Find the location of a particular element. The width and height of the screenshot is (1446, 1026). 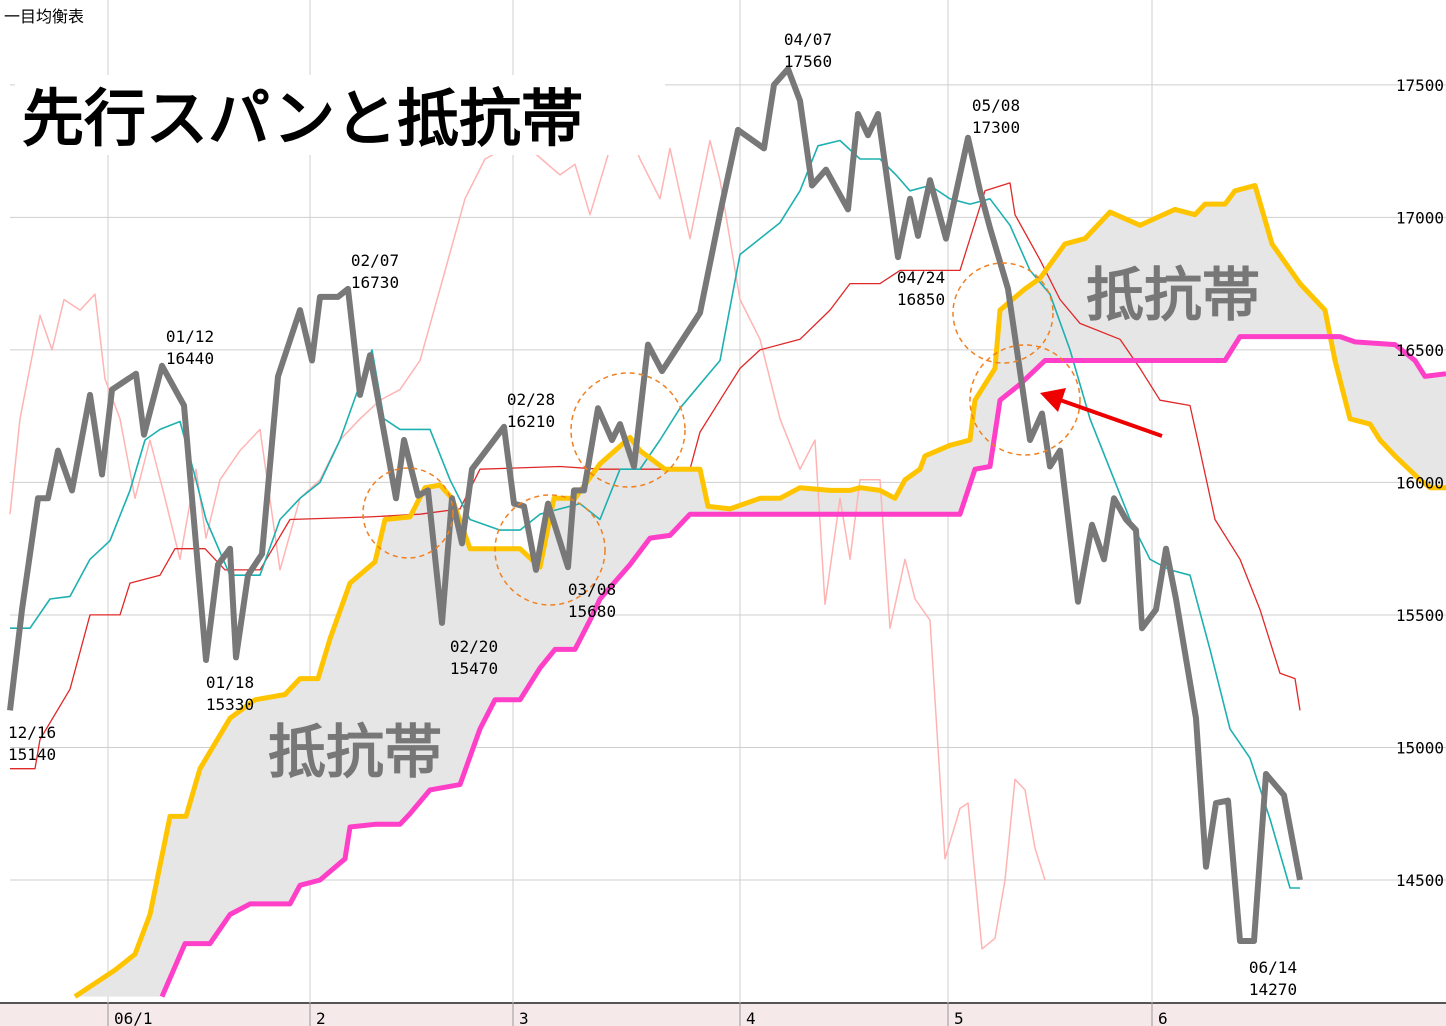

y-tick-label: 14500 is located at coordinates (1420, 880).